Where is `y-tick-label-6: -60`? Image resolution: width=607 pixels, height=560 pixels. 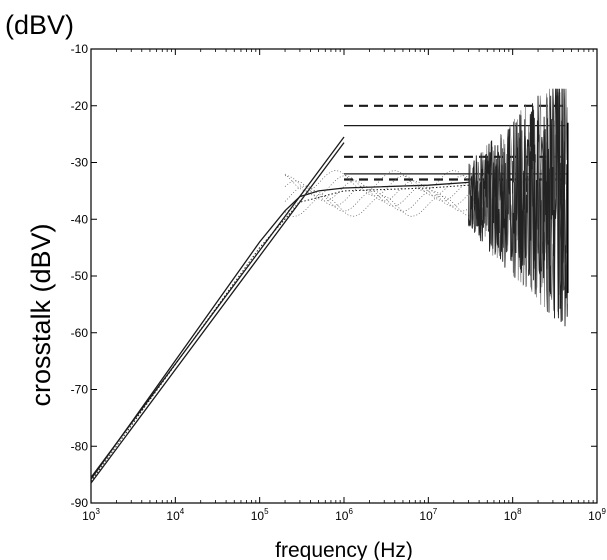
y-tick-label-6: -60 is located at coordinates (80, 333).